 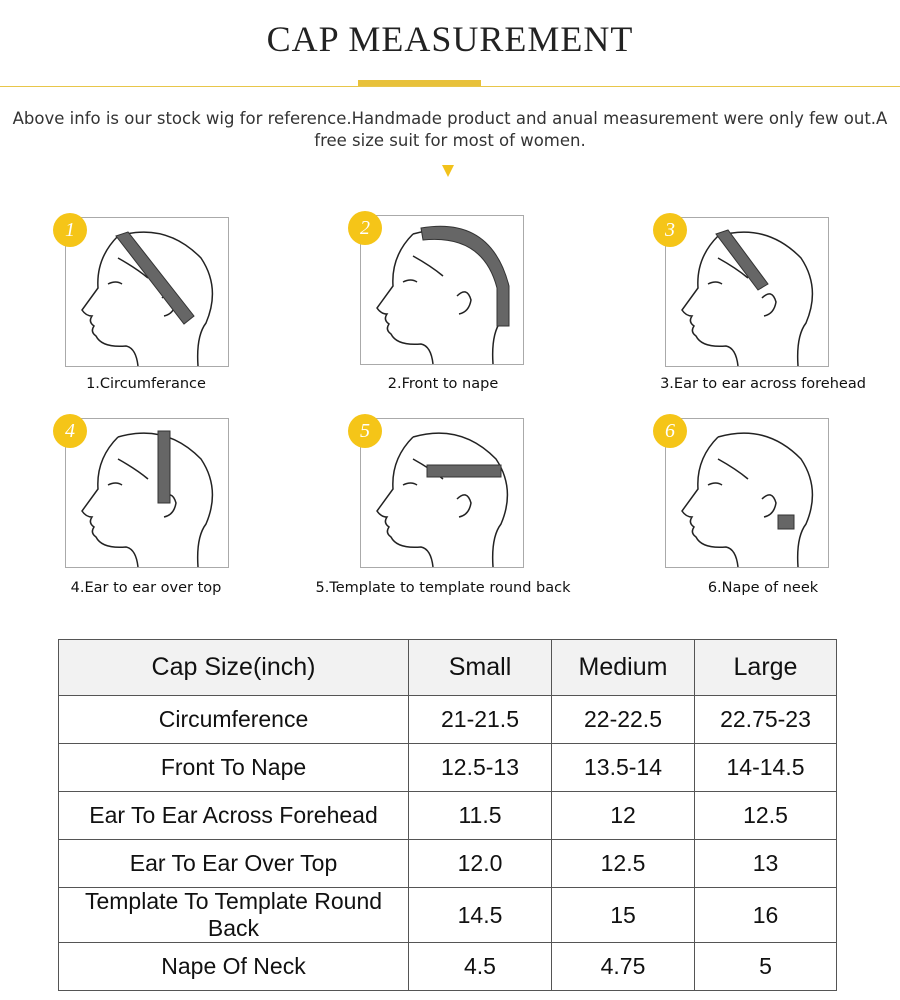 I want to click on step-label: 4.Ear to ear over top, so click(x=146, y=588).